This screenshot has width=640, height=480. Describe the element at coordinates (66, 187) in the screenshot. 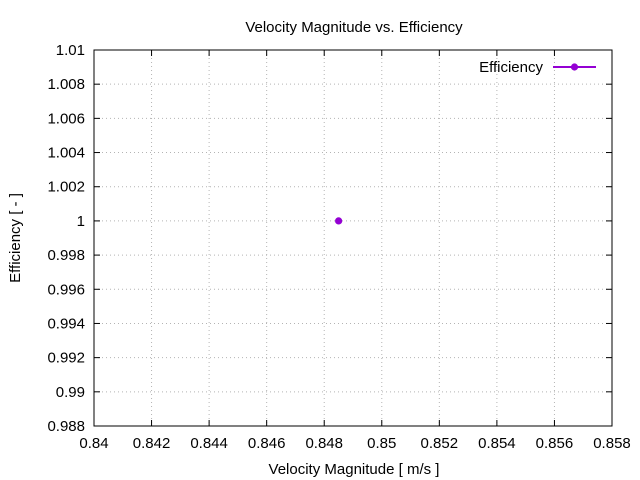

I see `y-tick-label: 1.002` at that location.